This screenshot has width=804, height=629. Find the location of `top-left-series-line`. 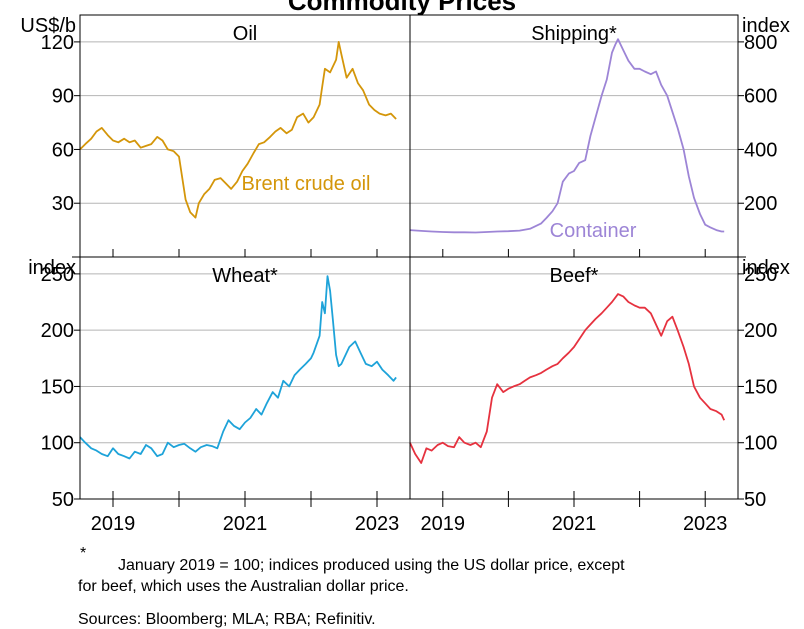

top-left-series-line is located at coordinates (238, 130).